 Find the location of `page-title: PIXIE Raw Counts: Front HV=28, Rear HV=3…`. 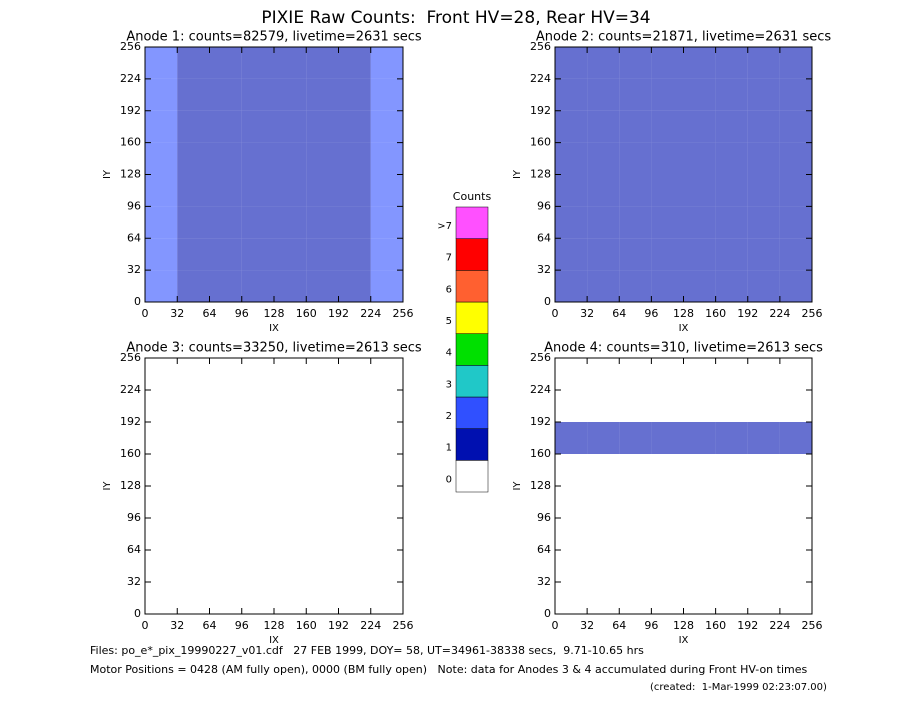

page-title: PIXIE Raw Counts: Front HV=28, Rear HV=3… is located at coordinates (455, 18).